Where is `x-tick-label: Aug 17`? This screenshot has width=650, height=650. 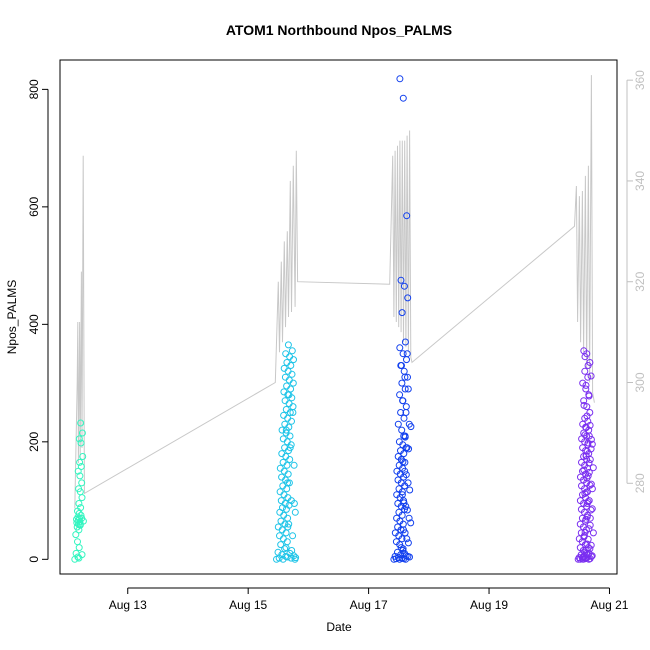 x-tick-label: Aug 17 is located at coordinates (369, 605).